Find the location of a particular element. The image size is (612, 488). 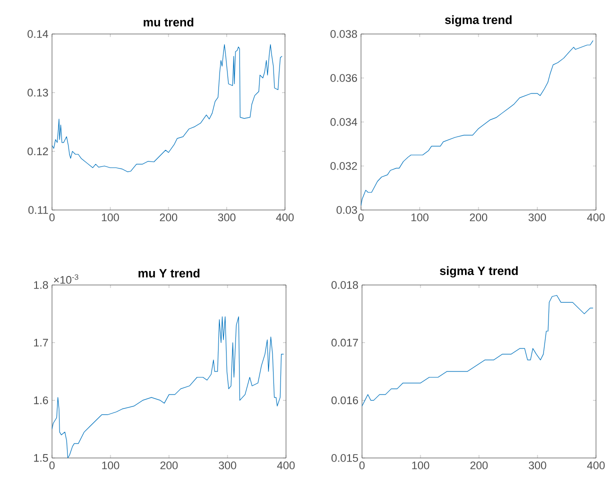

y-tick-label: 0.016 is located at coordinates (344, 400).